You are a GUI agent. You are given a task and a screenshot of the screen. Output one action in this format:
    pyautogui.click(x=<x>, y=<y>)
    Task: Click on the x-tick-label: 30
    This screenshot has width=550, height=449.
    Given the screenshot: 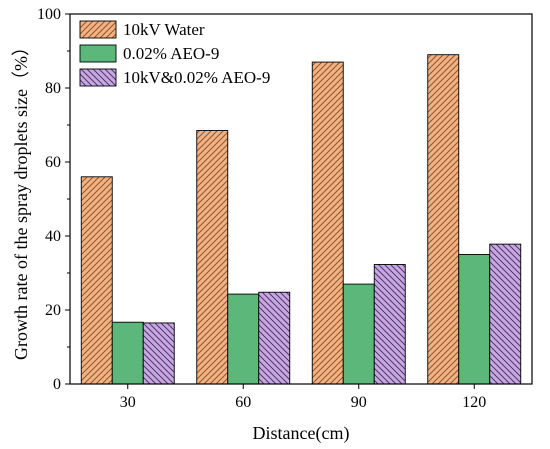 What is the action you would take?
    pyautogui.click(x=128, y=402)
    